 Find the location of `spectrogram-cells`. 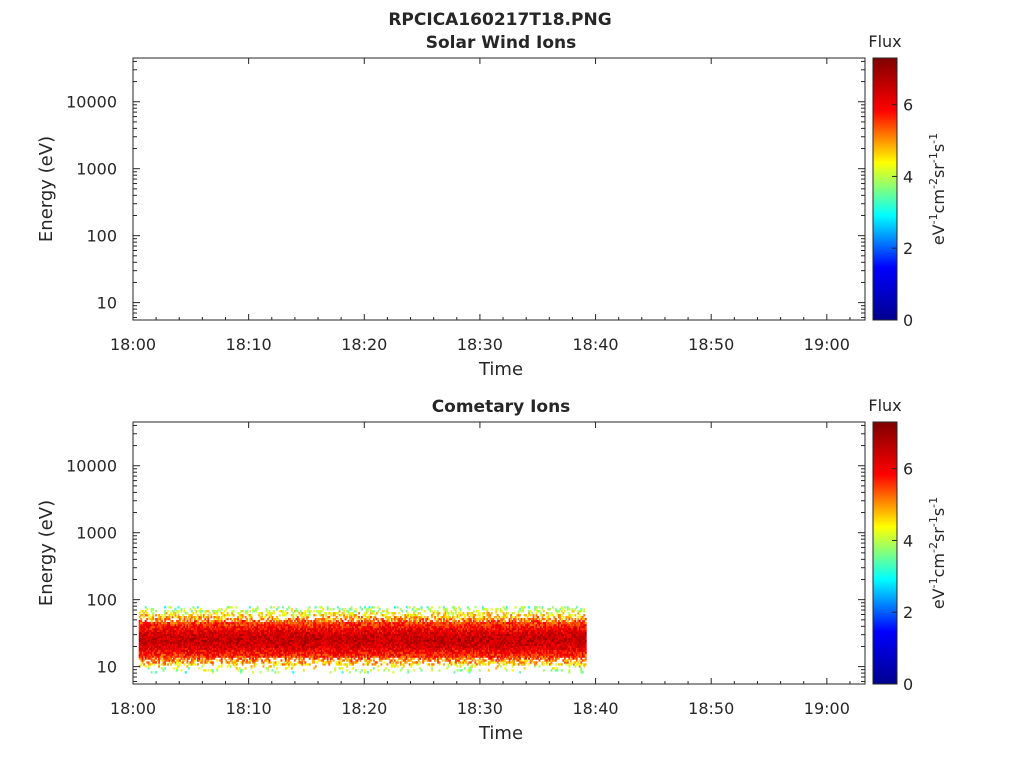

spectrogram-cells is located at coordinates (363, 639).